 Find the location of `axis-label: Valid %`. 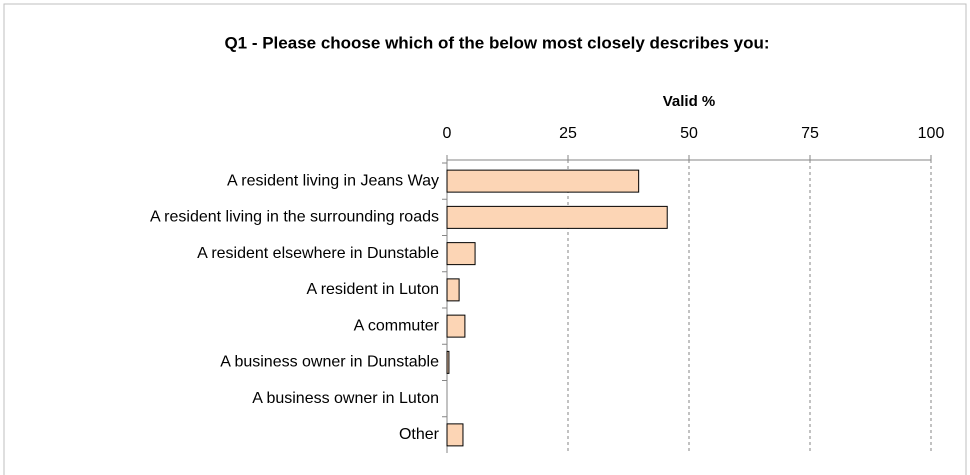

axis-label: Valid % is located at coordinates (689, 101).